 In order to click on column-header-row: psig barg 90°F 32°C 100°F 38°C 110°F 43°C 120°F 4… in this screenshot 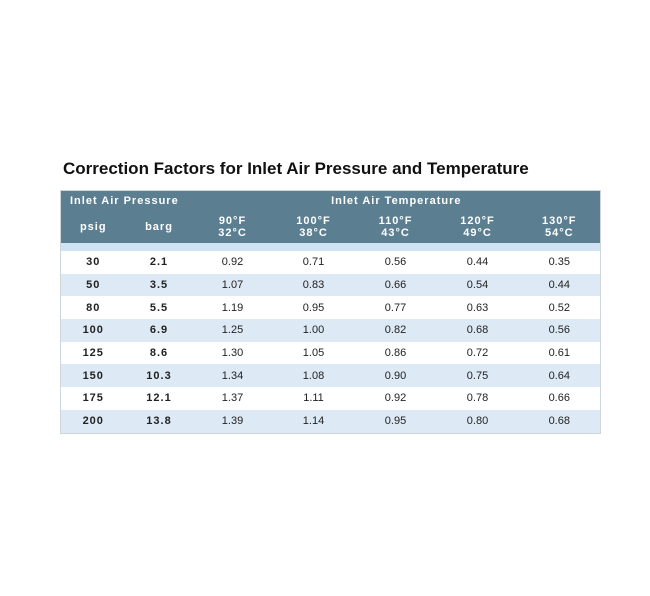, I will do `click(330, 227)`.